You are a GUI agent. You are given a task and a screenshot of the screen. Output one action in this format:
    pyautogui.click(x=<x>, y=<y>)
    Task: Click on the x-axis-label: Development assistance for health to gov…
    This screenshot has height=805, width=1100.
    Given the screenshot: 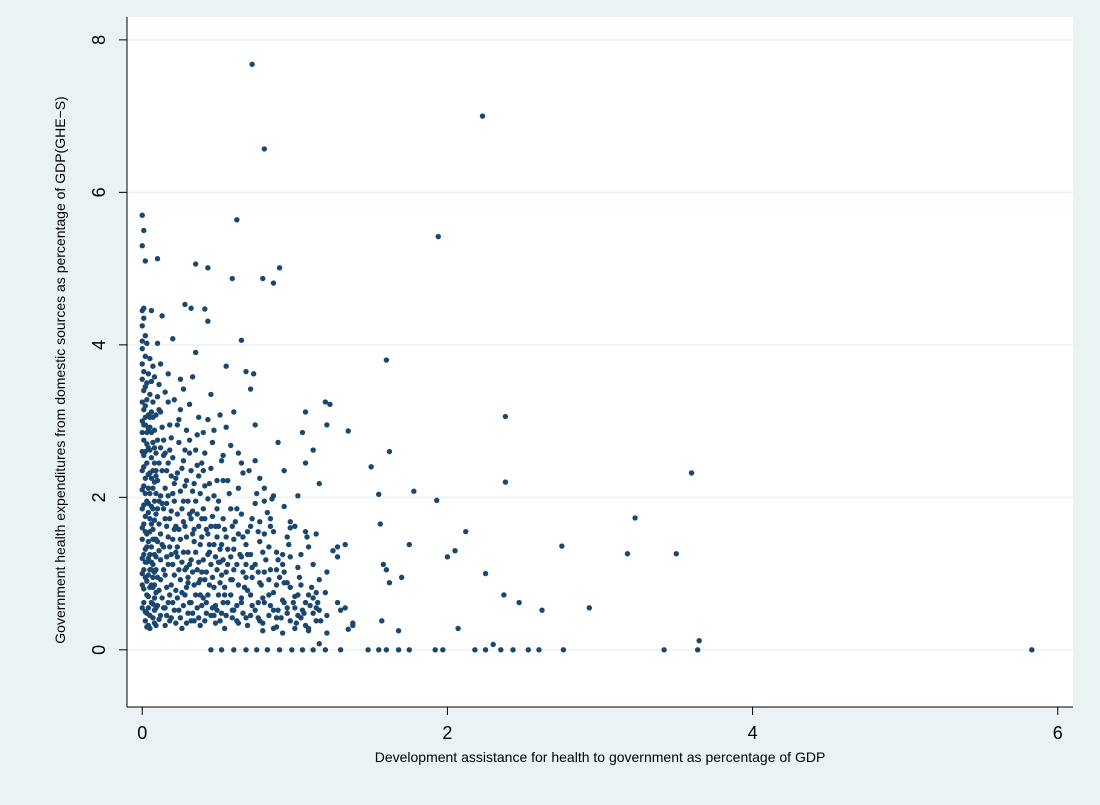 What is the action you would take?
    pyautogui.click(x=600, y=757)
    